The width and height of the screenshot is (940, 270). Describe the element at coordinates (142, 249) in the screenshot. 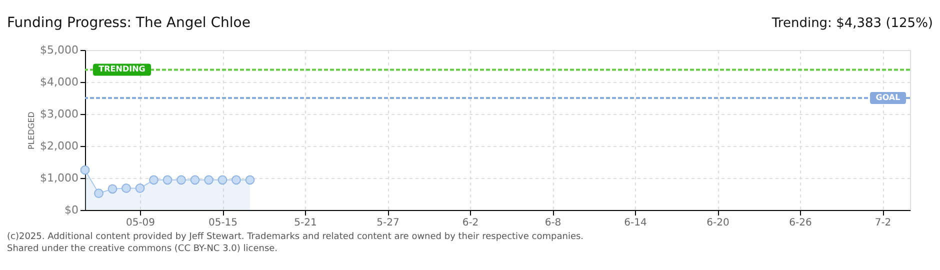

I see `text: Shared under the creative commons (CC BY-NC 3.0) license.` at that location.